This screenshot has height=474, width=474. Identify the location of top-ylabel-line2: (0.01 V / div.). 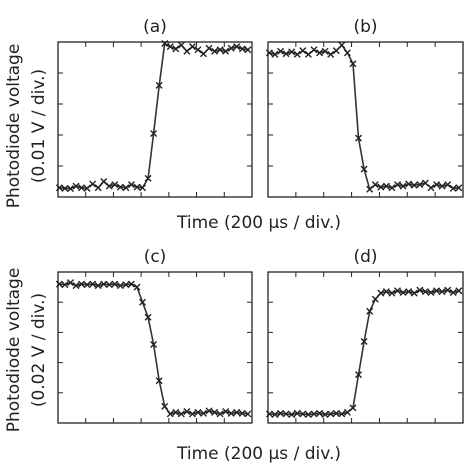
(39, 126).